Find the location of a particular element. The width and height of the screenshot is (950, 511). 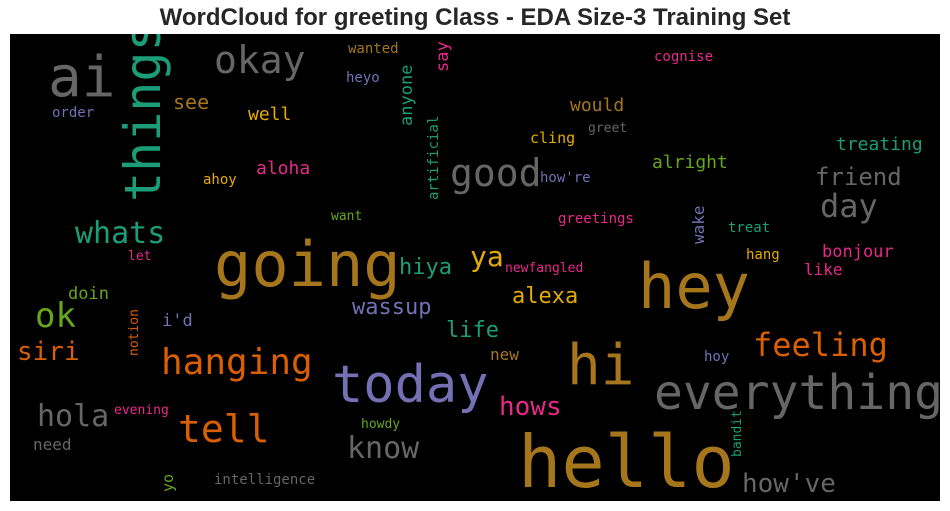

word-greetings: greetings is located at coordinates (596, 219).